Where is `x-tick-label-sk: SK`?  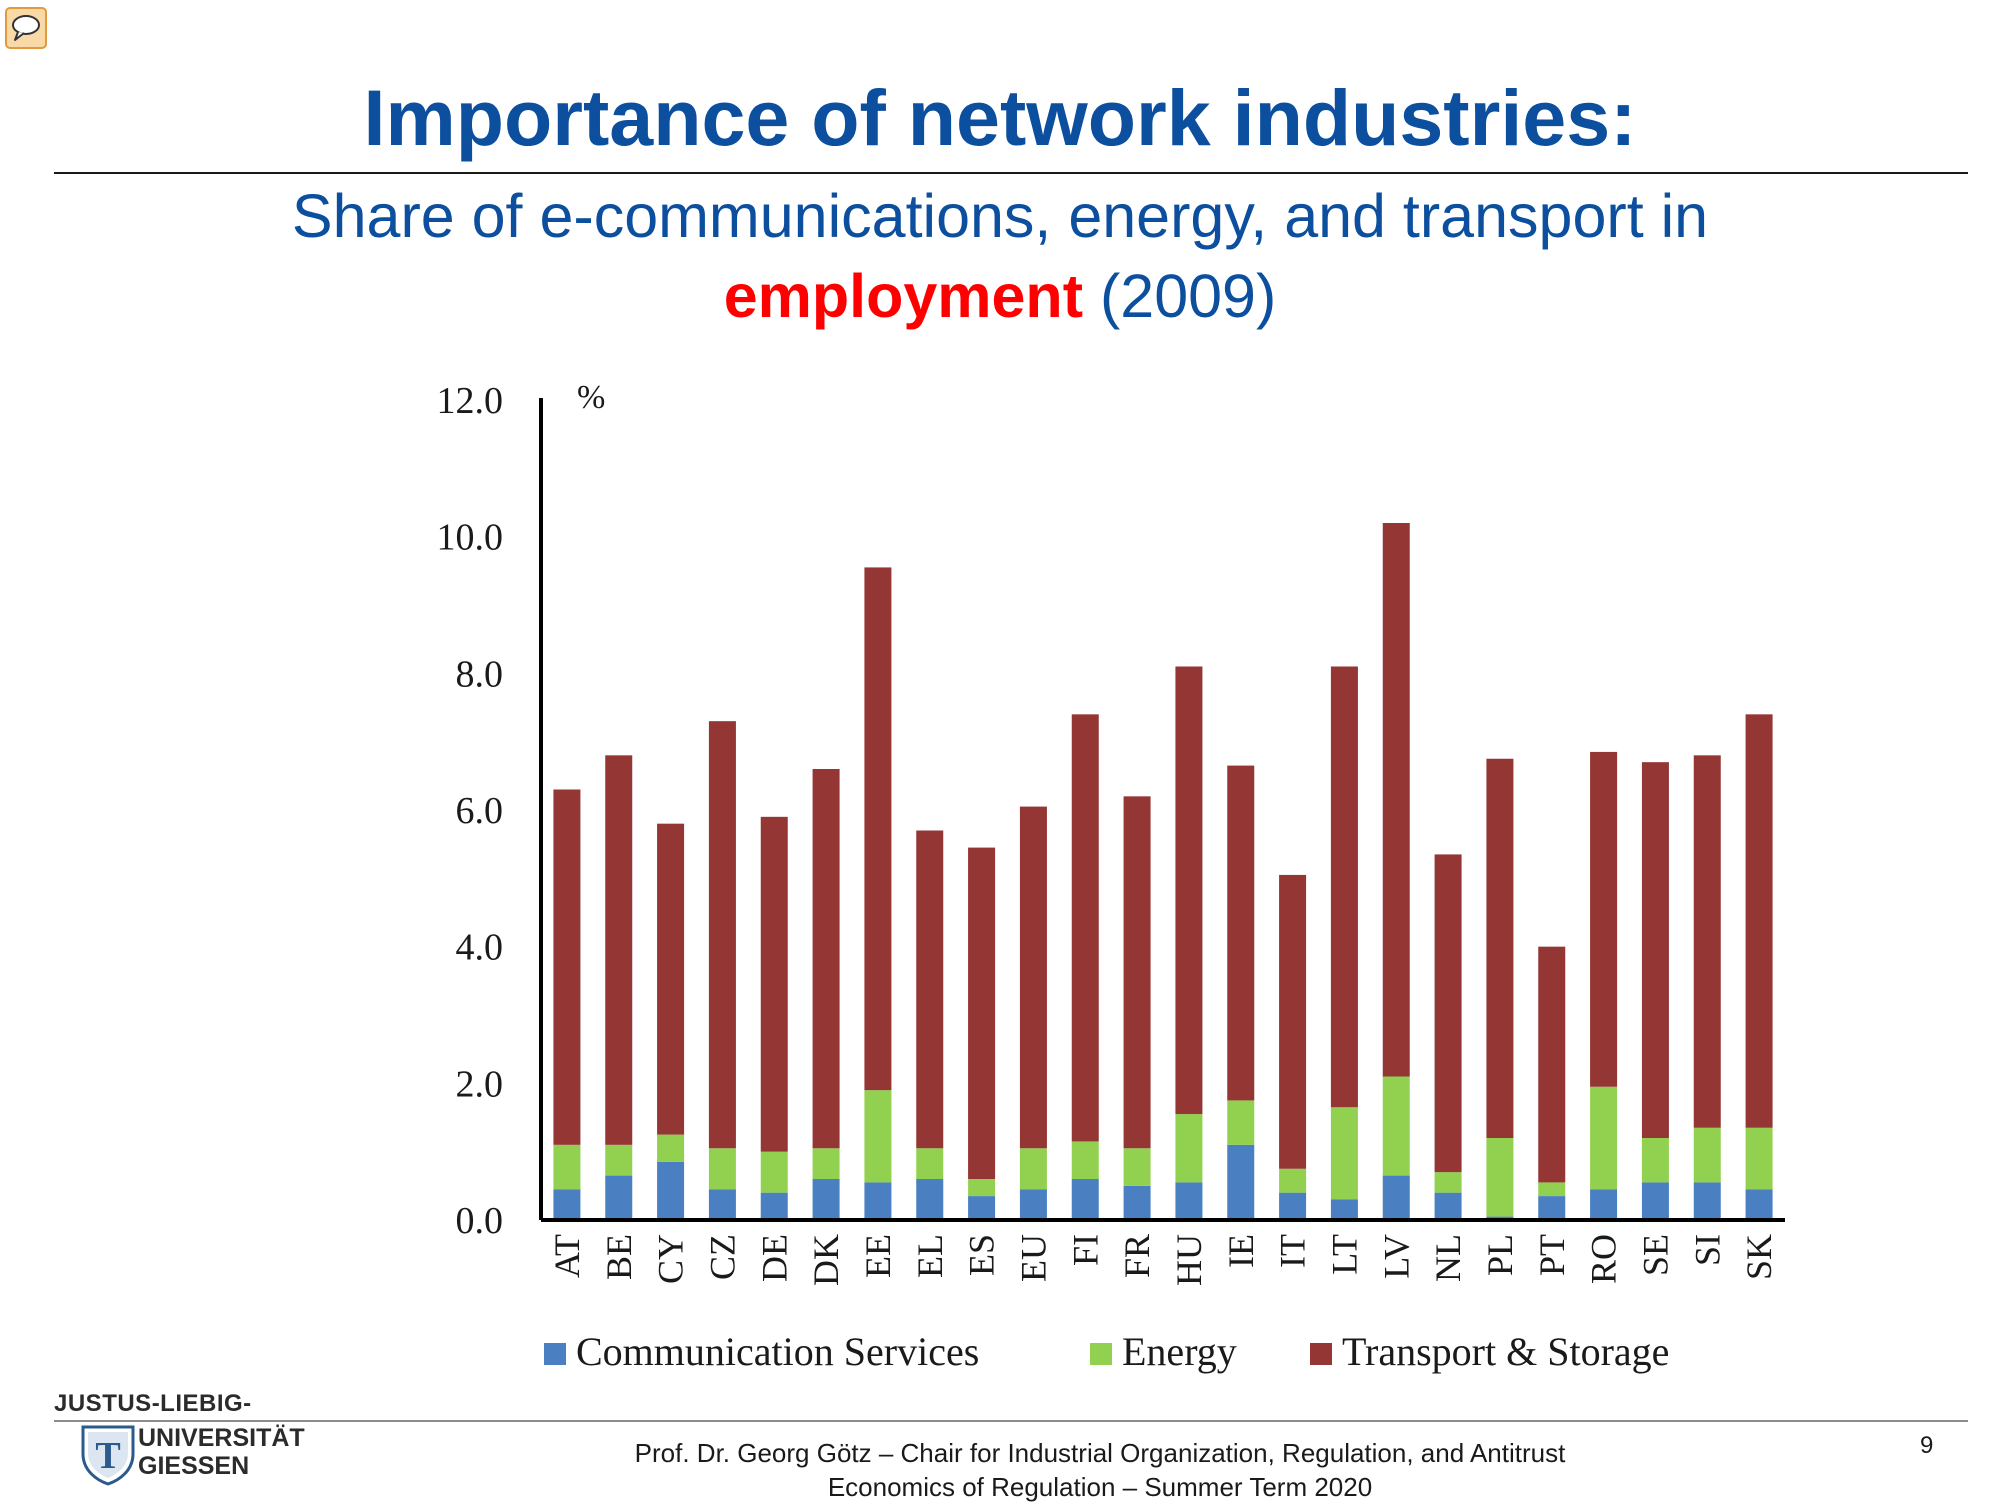
x-tick-label-sk: SK is located at coordinates (1759, 1257).